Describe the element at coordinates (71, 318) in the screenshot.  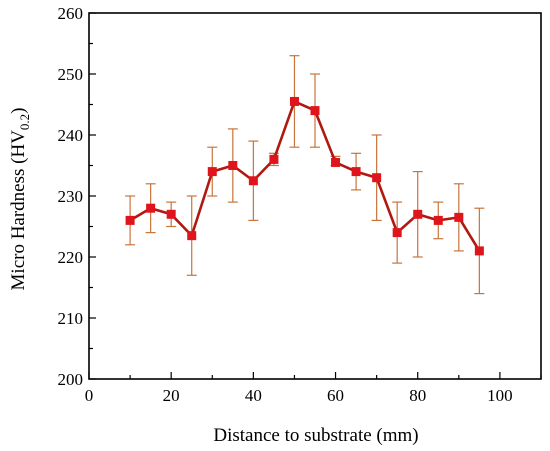
I see `y-tick-label: 210` at that location.